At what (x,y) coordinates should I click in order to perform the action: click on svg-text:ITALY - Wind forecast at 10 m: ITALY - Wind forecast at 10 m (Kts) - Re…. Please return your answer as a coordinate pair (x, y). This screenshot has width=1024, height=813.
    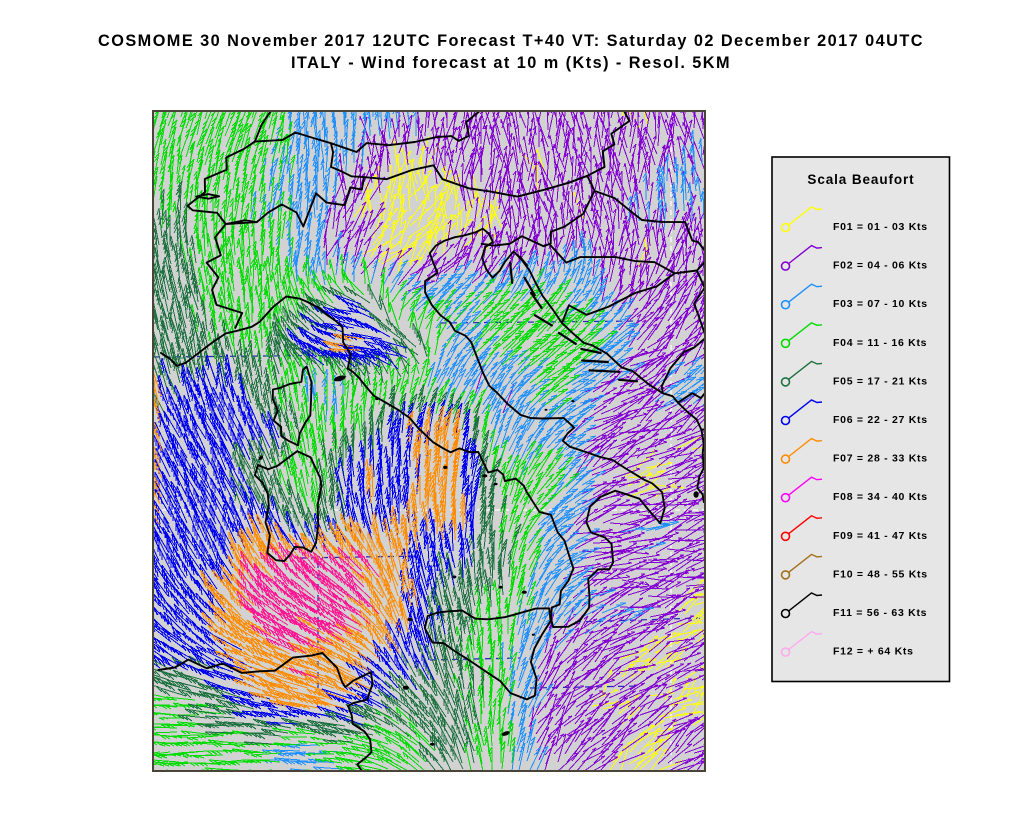
    Looking at the image, I should click on (511, 63).